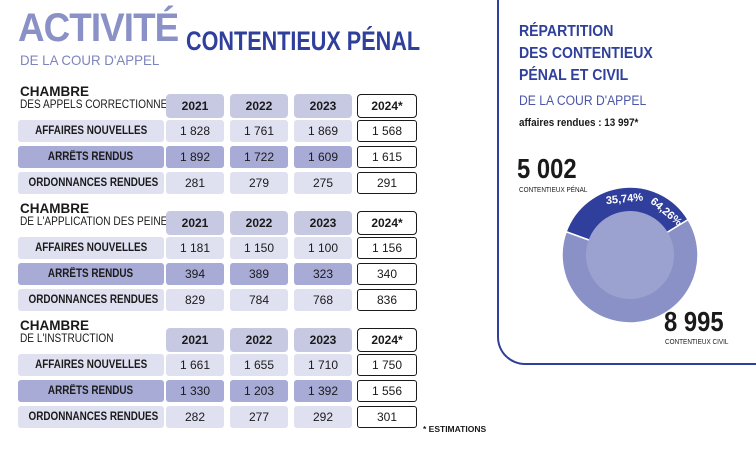  I want to click on value-cell: 1 556, so click(387, 391).